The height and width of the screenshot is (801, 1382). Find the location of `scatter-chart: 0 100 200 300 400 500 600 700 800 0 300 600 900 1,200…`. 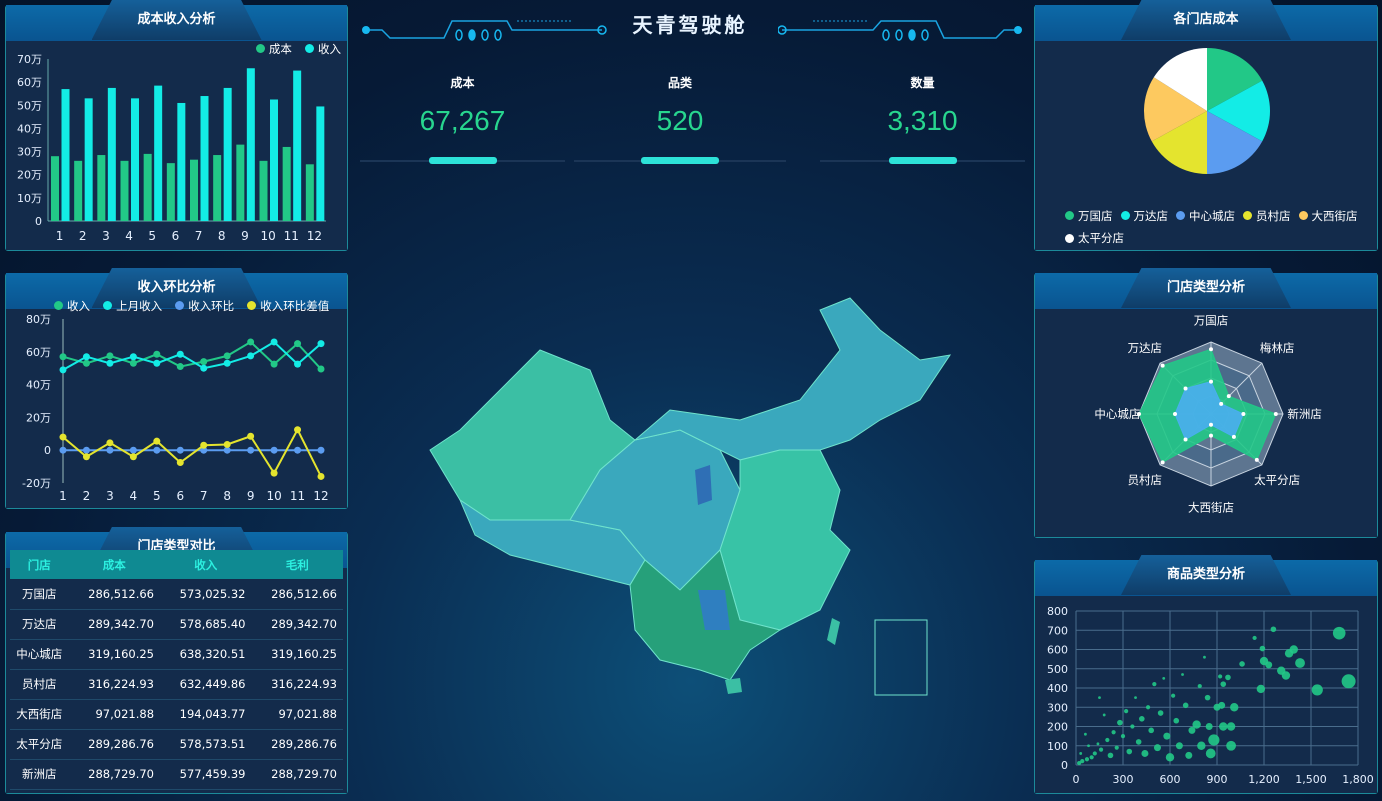

scatter-chart: 0 100 200 300 400 500 600 700 800 0 300 600 900 1,200… is located at coordinates (1210, 695).